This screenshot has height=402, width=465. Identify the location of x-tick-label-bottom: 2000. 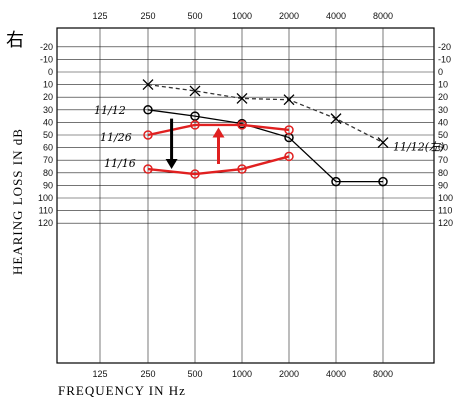
(289, 374).